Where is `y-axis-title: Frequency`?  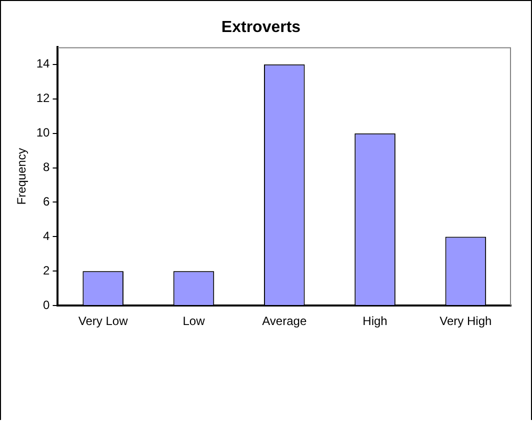 y-axis-title: Frequency is located at coordinates (21, 176).